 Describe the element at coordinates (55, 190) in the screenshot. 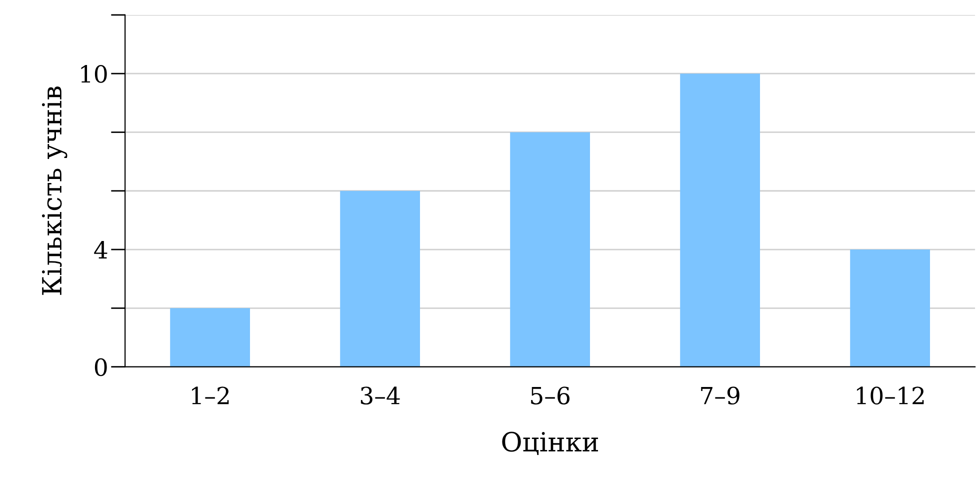

I see `y-axis-title: Кількість учнів` at that location.